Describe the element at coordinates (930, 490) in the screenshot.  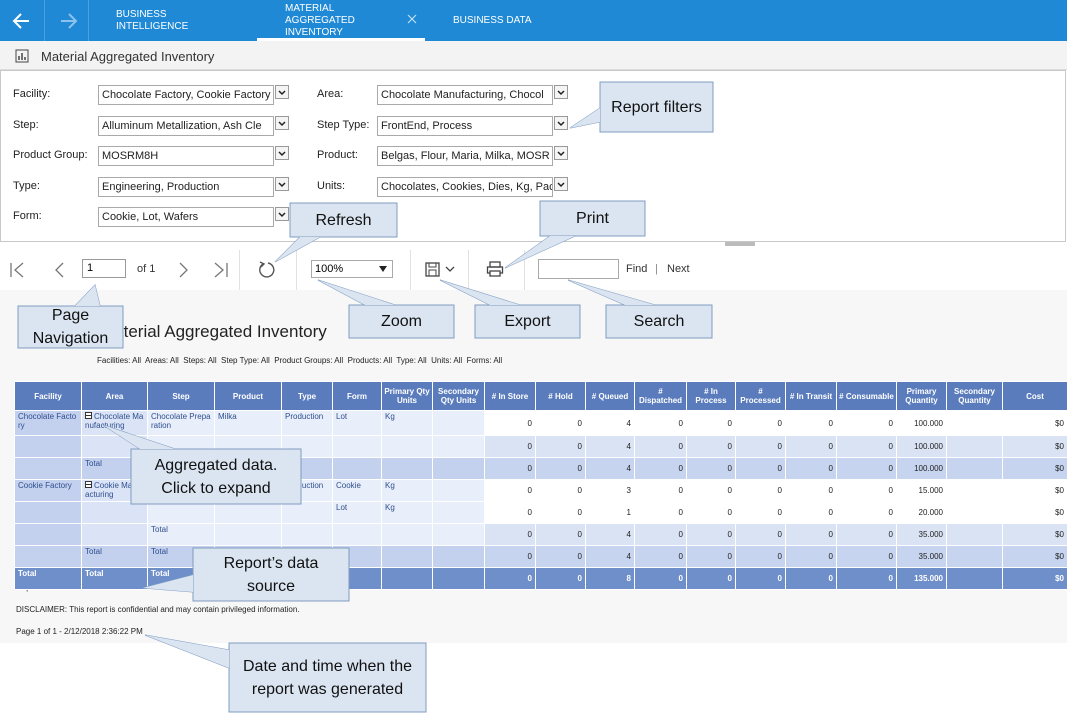
I see `cell-text: 15.000` at that location.